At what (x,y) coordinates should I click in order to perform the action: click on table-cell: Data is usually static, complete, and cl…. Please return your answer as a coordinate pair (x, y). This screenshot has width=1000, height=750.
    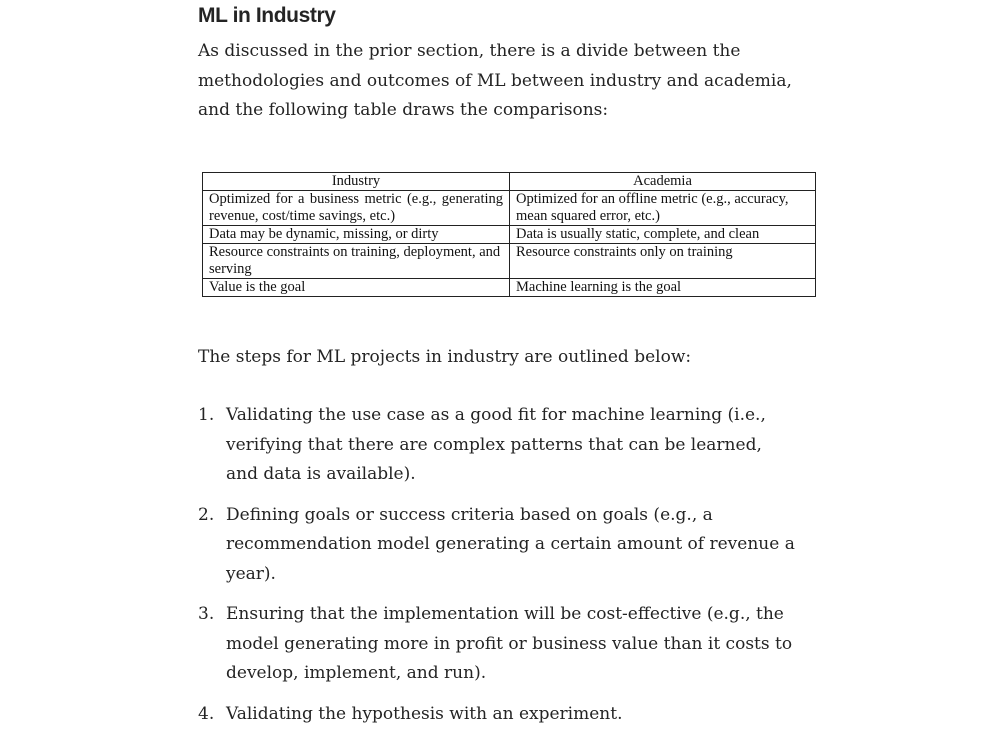
    Looking at the image, I should click on (662, 234).